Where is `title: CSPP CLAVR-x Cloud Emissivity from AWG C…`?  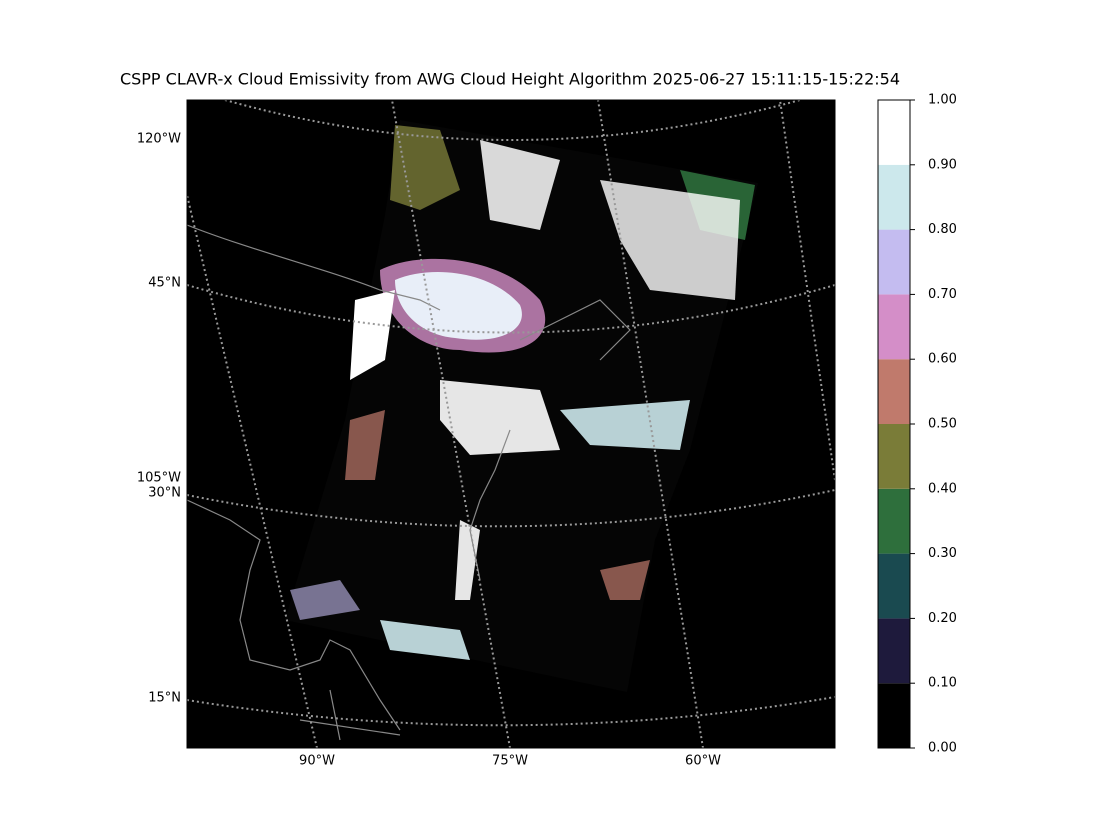
title: CSPP CLAVR-x Cloud Emissivity from AWG C… is located at coordinates (510, 79).